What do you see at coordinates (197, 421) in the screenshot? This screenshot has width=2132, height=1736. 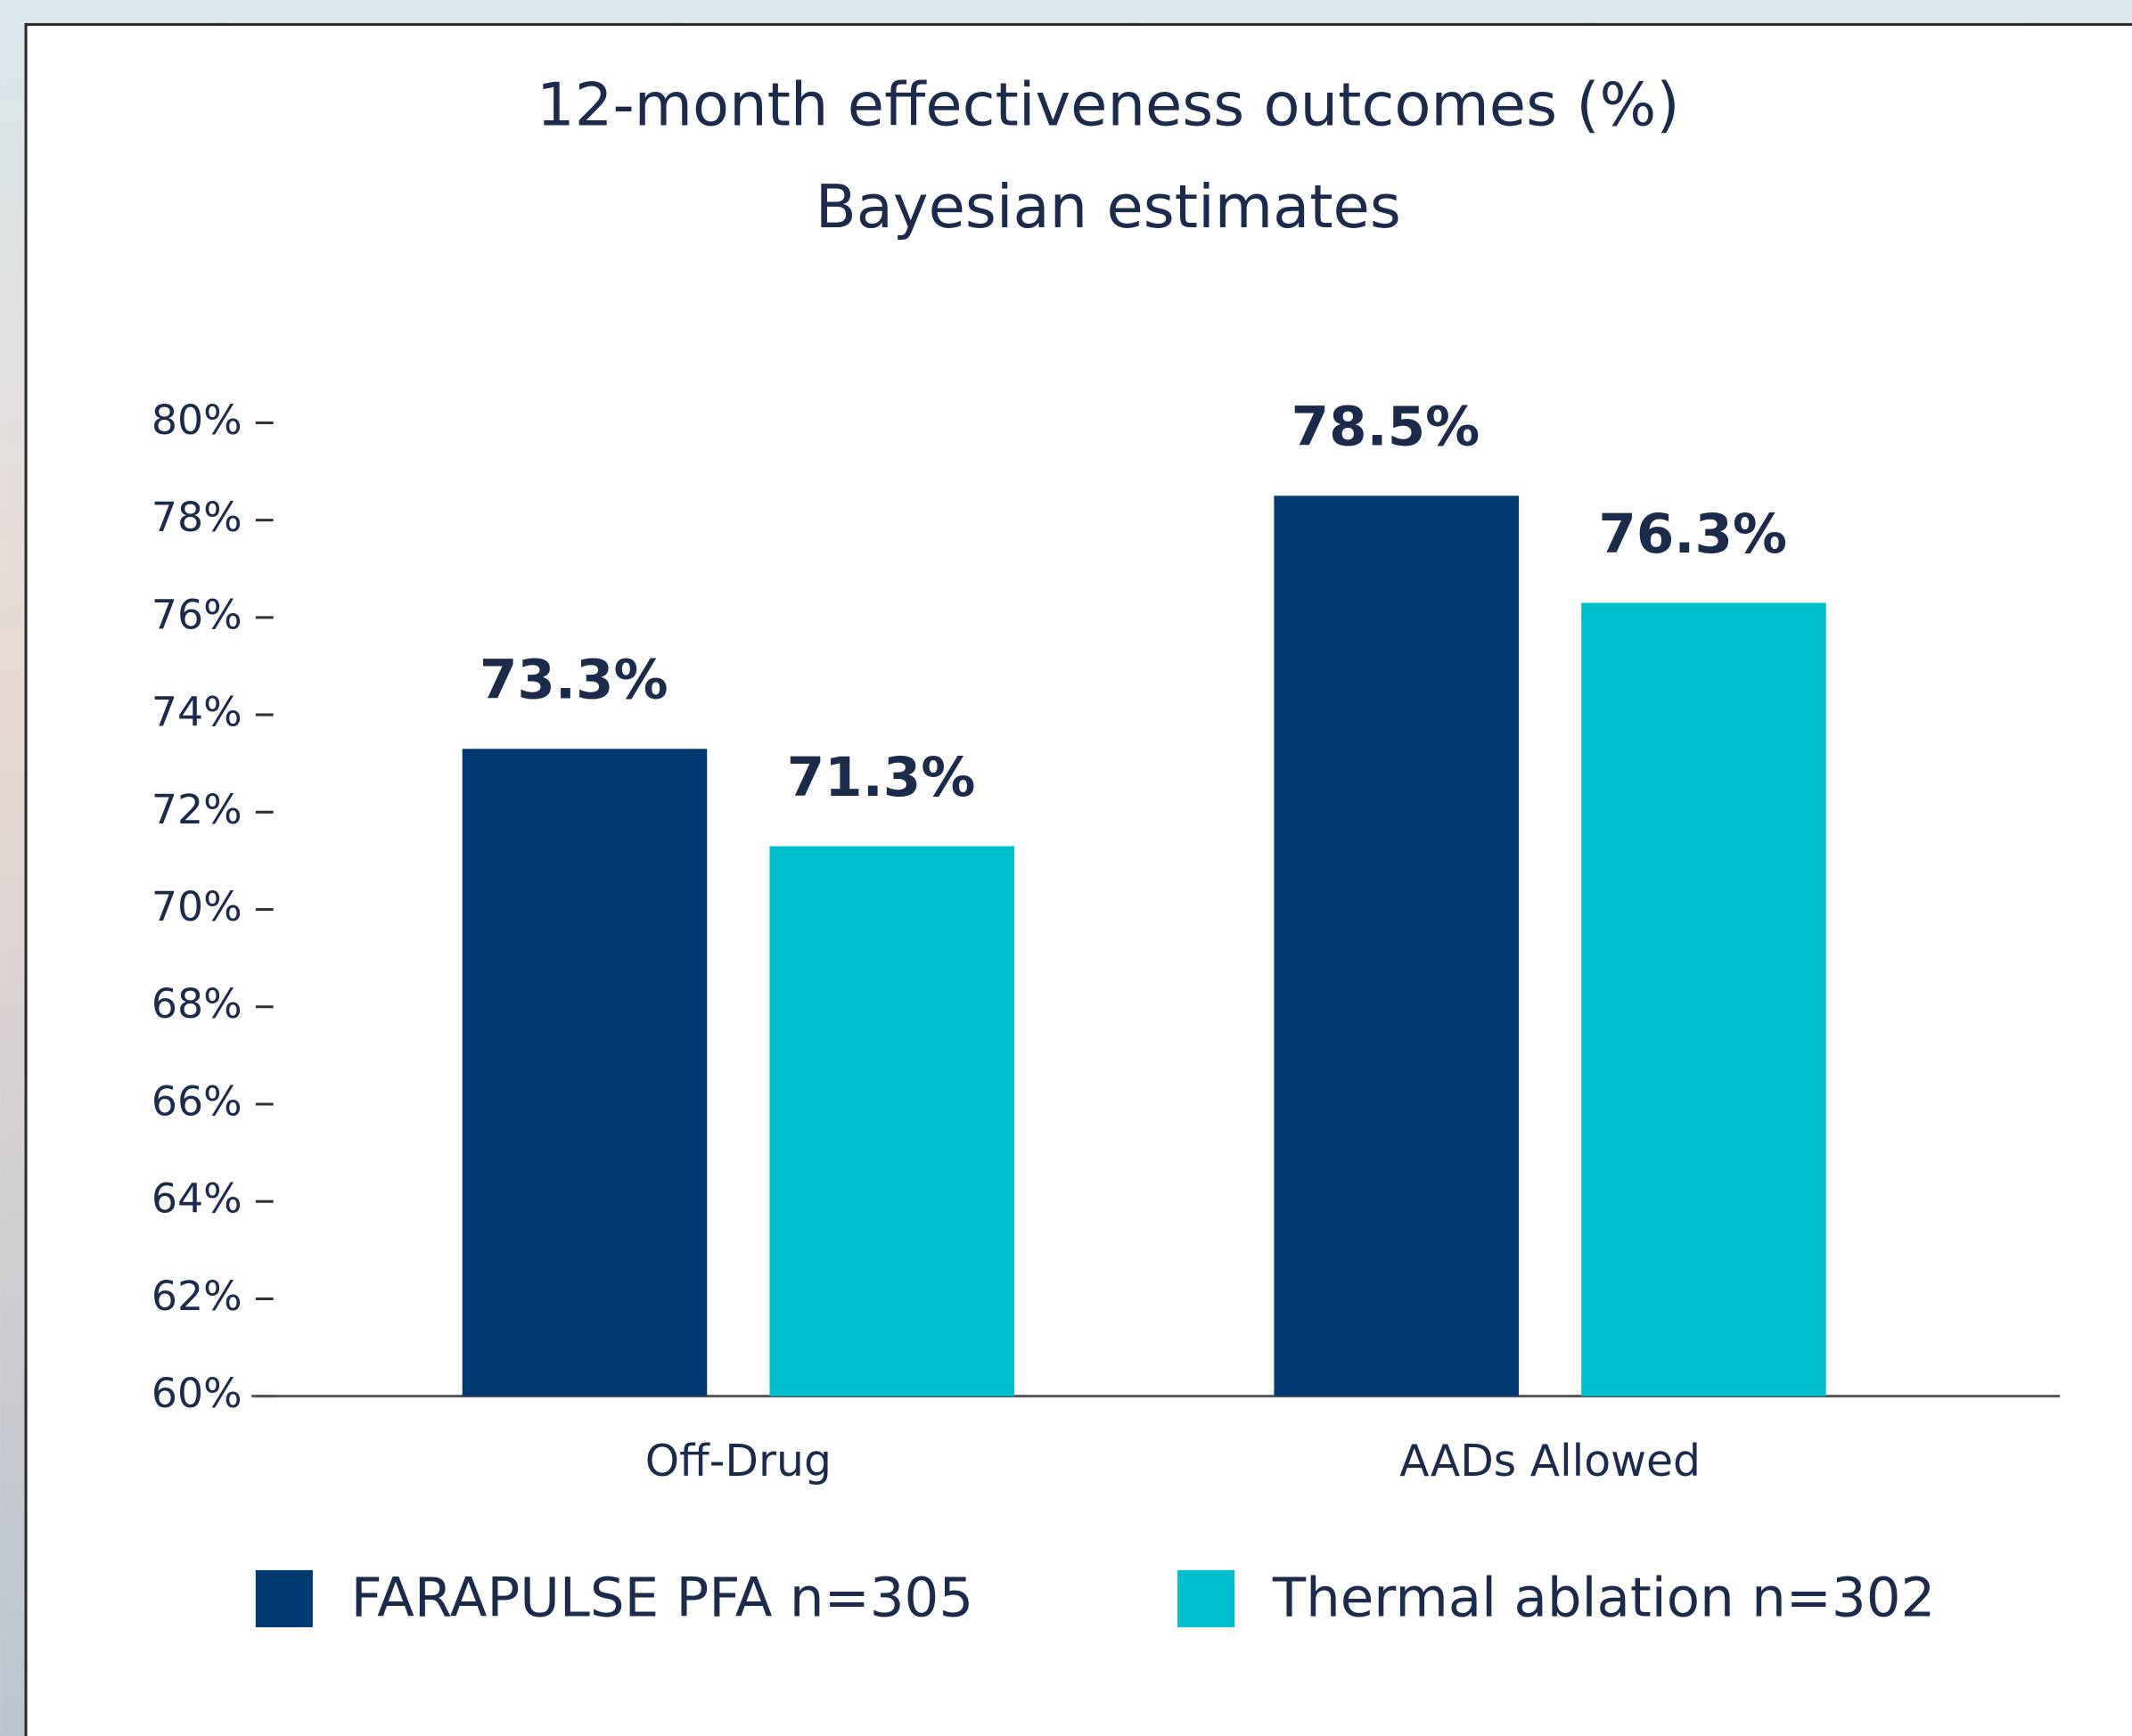 I see `y-tick-label: 80%` at bounding box center [197, 421].